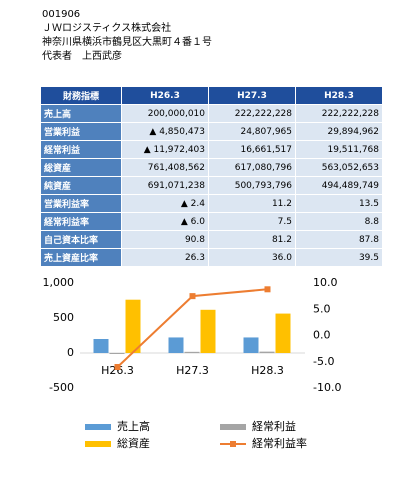 The width and height of the screenshot is (410, 480). What do you see at coordinates (165, 113) in the screenshot?
I see `value-cell: 200,000,010` at bounding box center [165, 113].